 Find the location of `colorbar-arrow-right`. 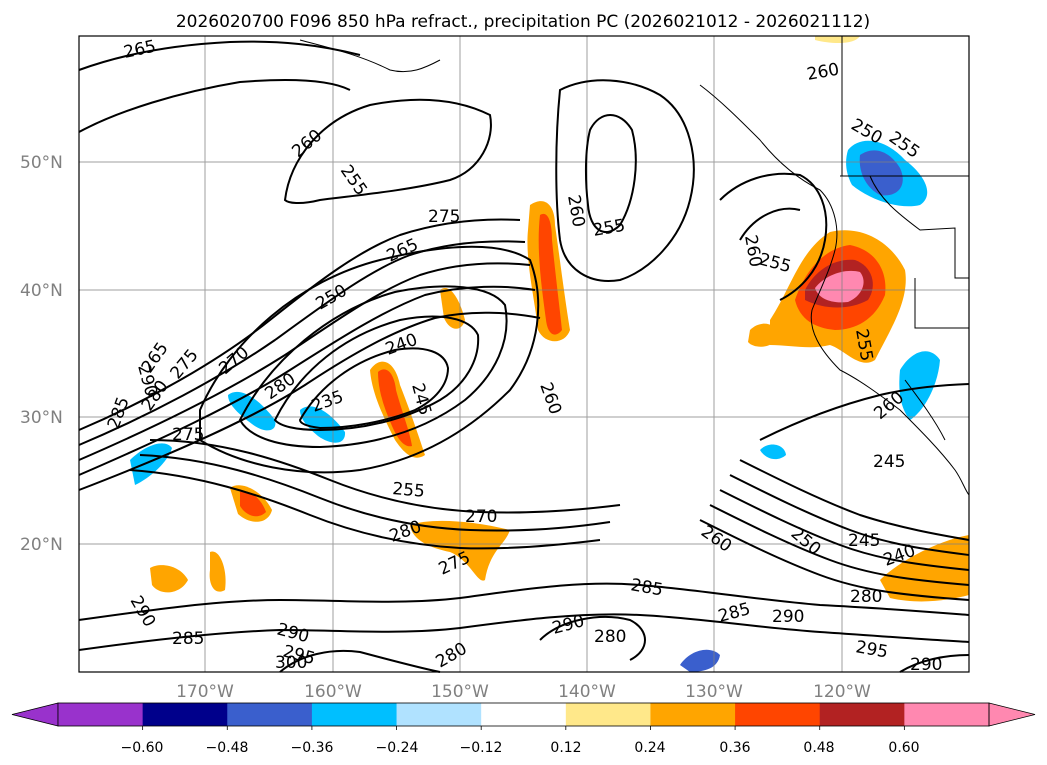

colorbar-arrow-right is located at coordinates (1012, 714).